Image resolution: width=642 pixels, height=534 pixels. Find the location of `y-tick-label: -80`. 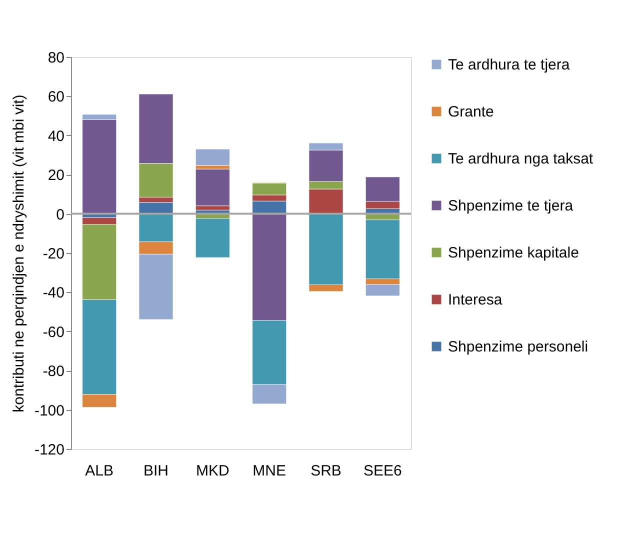

y-tick-label: -80 is located at coordinates (53, 371).